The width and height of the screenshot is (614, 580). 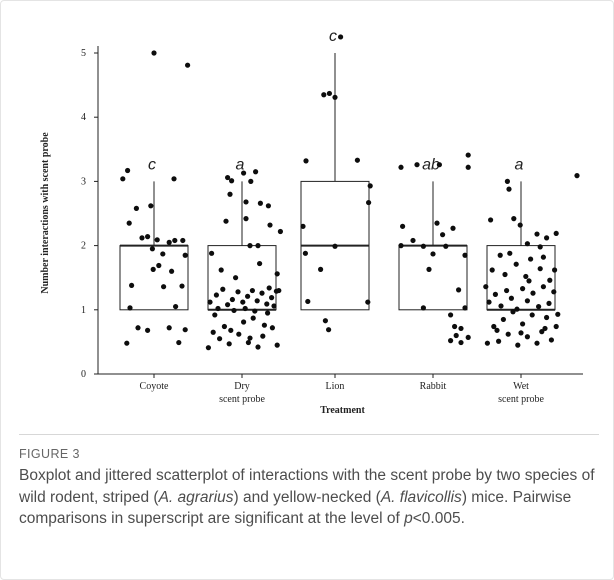 What do you see at coordinates (83, 117) in the screenshot?
I see `y-tick-label: 4` at bounding box center [83, 117].